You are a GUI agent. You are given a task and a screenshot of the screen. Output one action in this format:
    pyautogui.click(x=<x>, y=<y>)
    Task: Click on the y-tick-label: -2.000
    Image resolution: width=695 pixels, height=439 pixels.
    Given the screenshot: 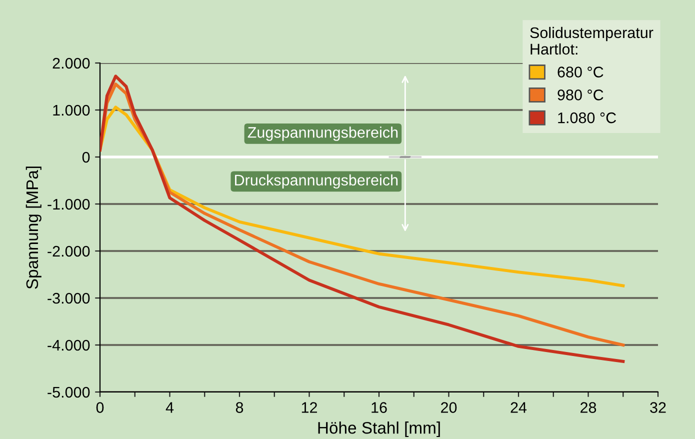 What is the action you would take?
    pyautogui.click(x=69, y=251)
    